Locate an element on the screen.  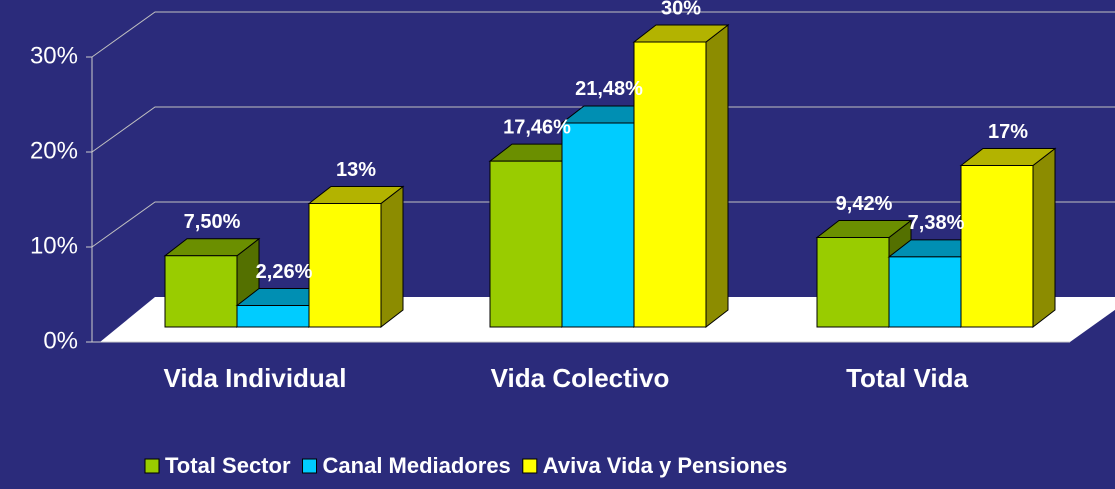
data-label: 17% is located at coordinates (1008, 132).